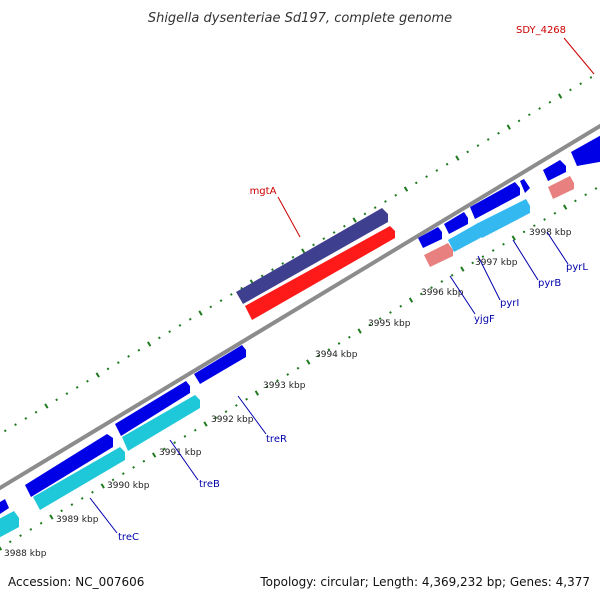 The width and height of the screenshot is (600, 600). What do you see at coordinates (554, 170) in the screenshot?
I see `gene-arrow-pyrL-upper` at bounding box center [554, 170].